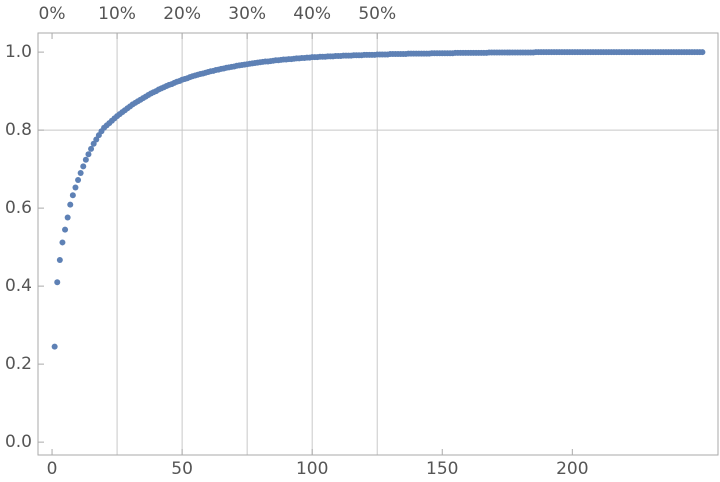 The image size is (720, 482). Describe the element at coordinates (18, 442) in the screenshot. I see `y-tick-label: 0.0` at that location.